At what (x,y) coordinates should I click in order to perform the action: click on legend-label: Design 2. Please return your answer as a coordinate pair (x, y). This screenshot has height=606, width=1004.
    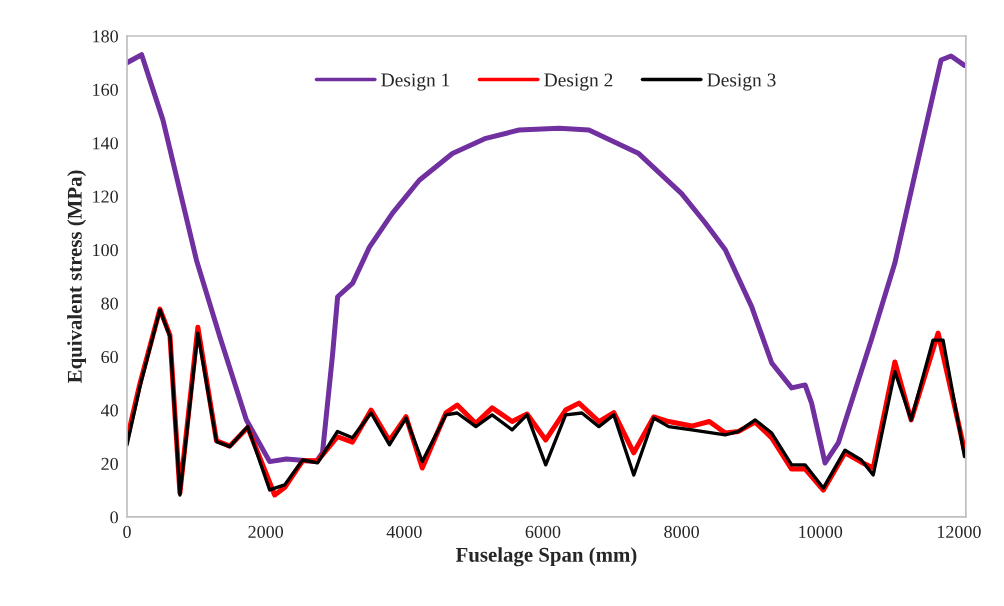
    Looking at the image, I should click on (578, 82).